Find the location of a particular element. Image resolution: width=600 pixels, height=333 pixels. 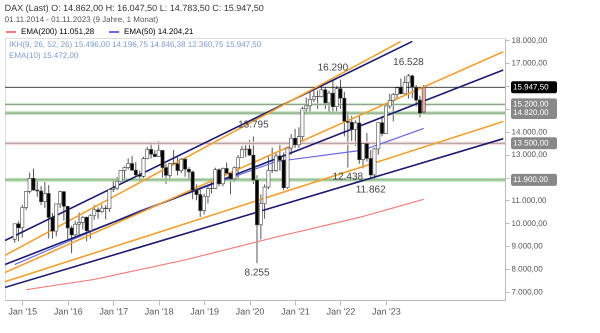

x-tick-label: Jan '23 is located at coordinates (386, 311).